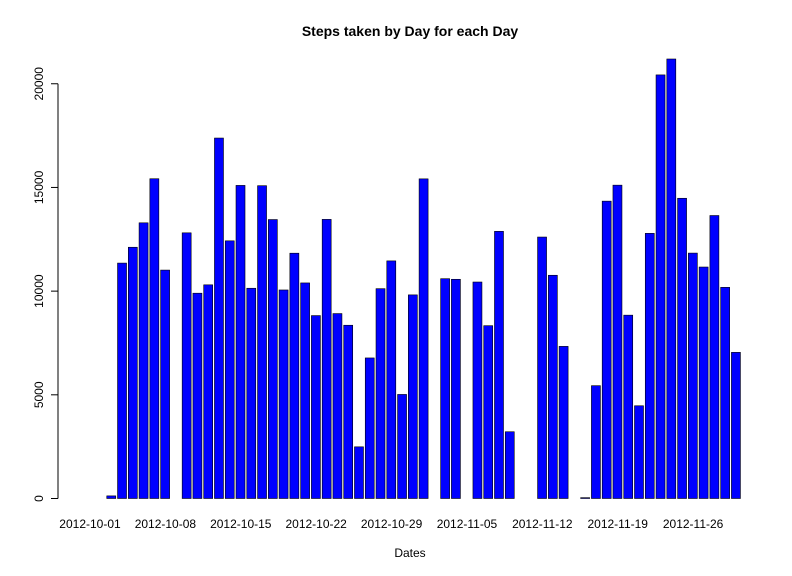 This screenshot has height=576, width=792. Describe the element at coordinates (617, 524) in the screenshot. I see `x-tick-label: 2012-11-19` at that location.